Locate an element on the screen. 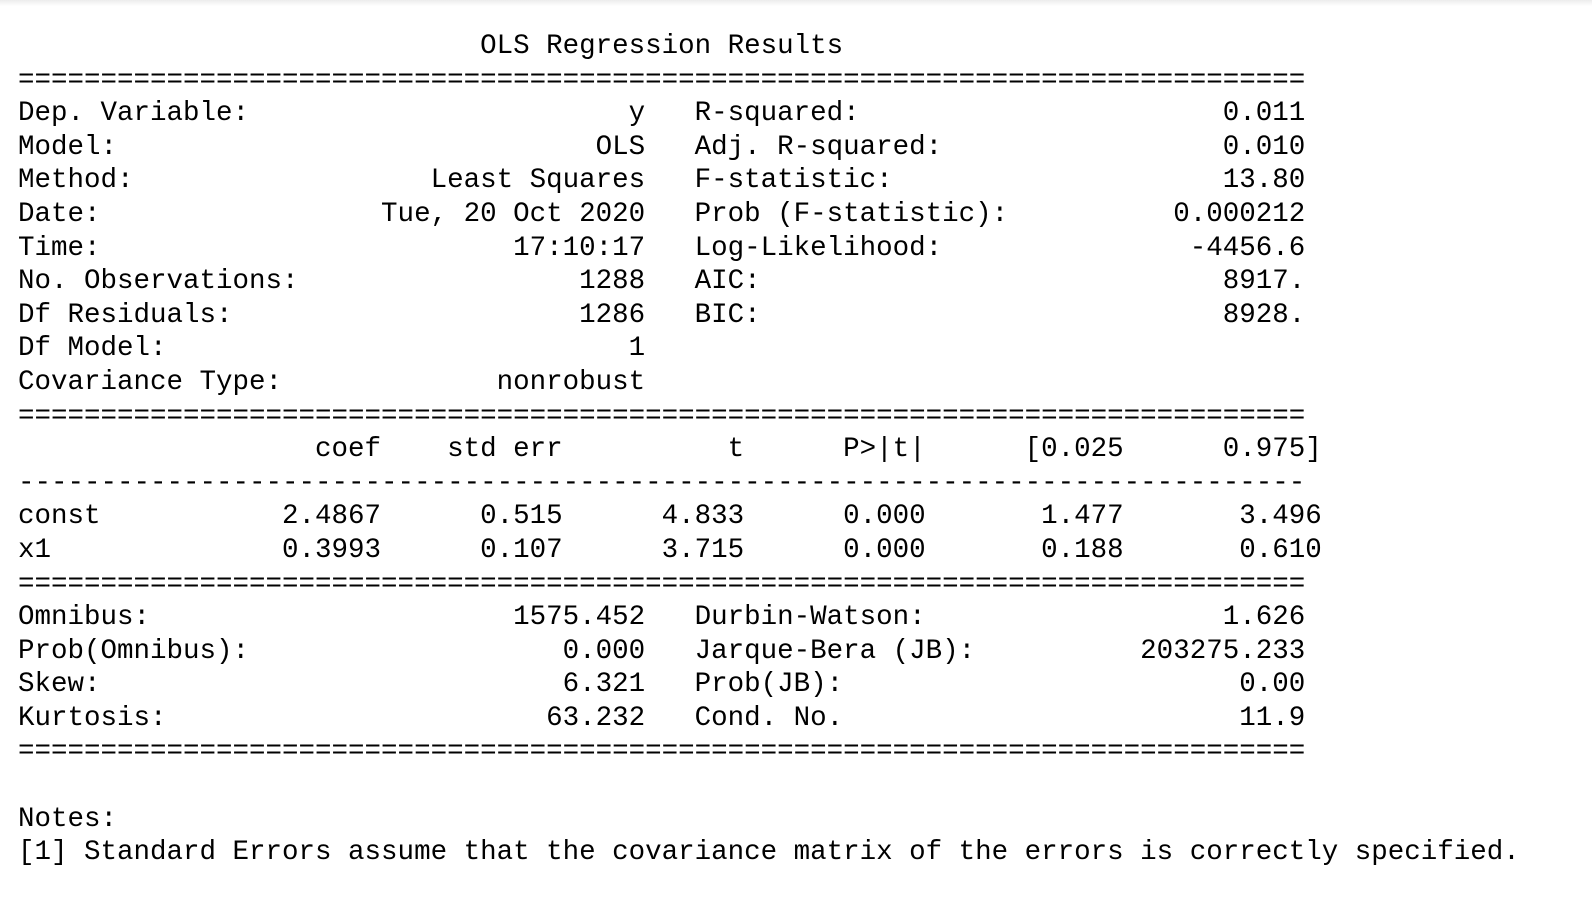 This screenshot has height=906, width=1592. summary-row: No. Observations: 1288 AIC: 8917. is located at coordinates (662, 282).